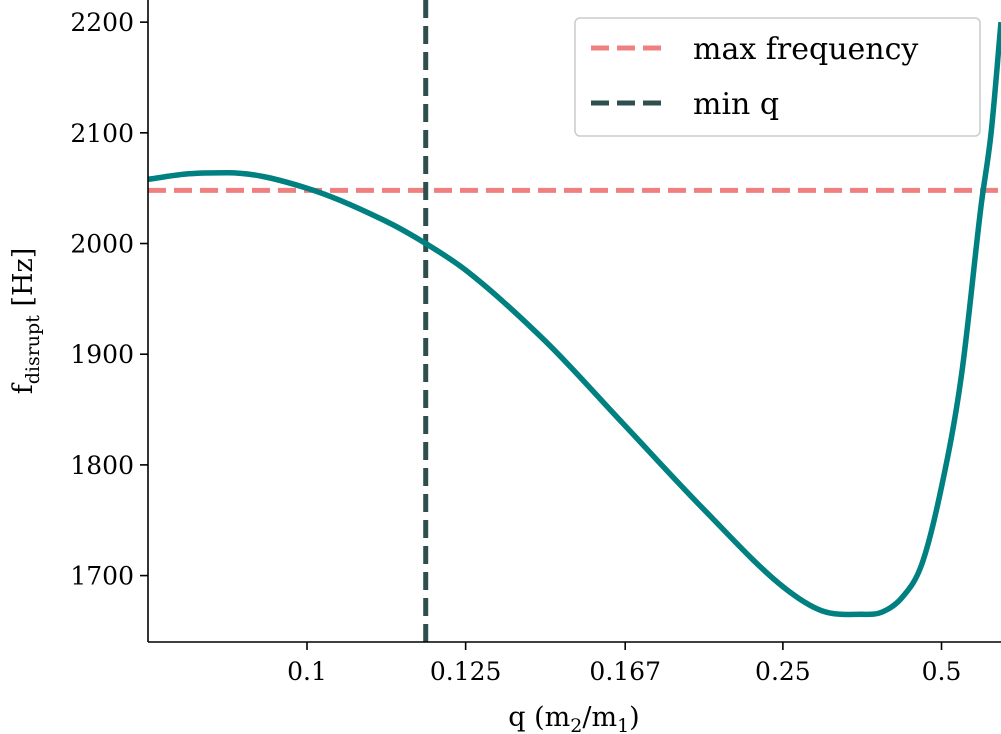 This screenshot has width=1001, height=734. I want to click on x-tick-label: 0.25, so click(783, 671).